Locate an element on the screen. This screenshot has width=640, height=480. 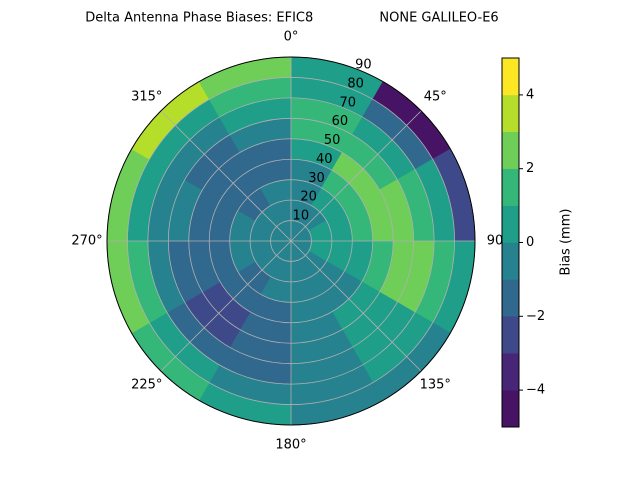
colorbar-tick-label: 0 is located at coordinates (530, 242).